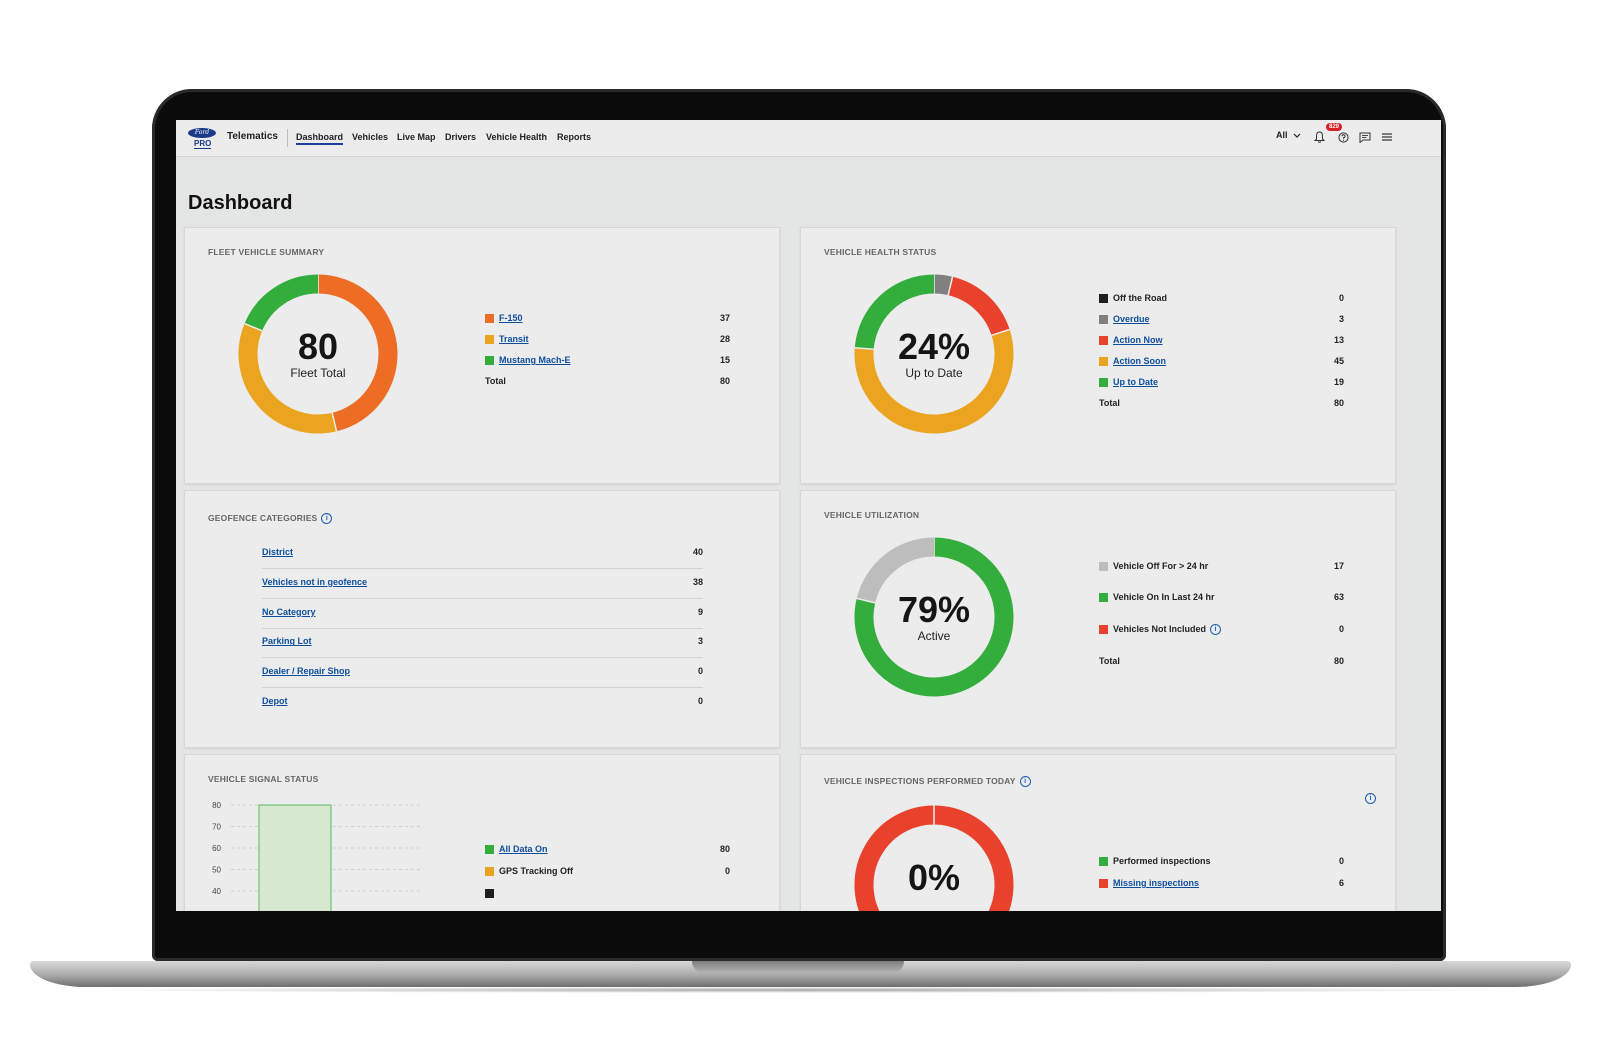 This screenshot has height=1056, width=1600. I want to click on y-tick-label: 60, so click(216, 848).